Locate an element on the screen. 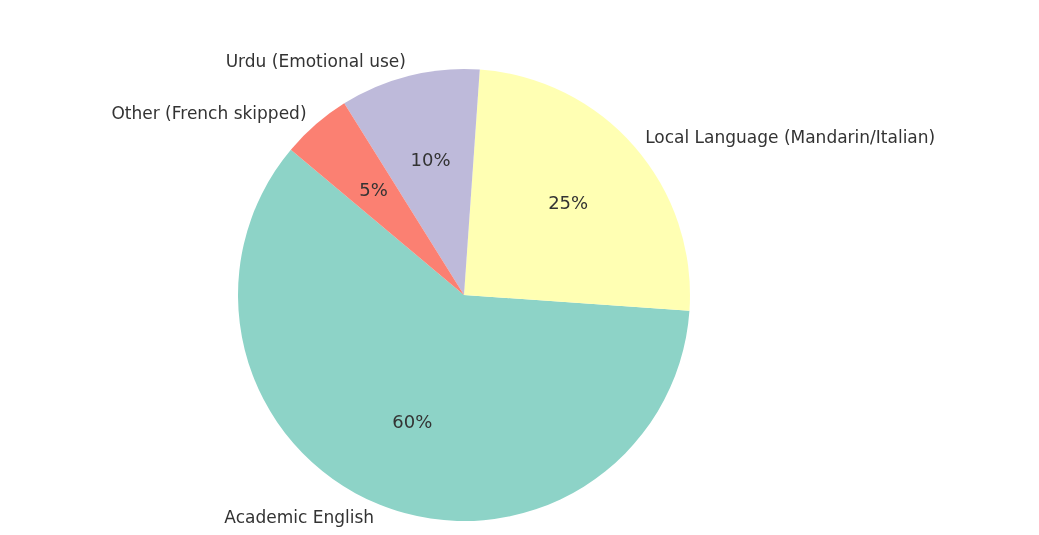 The height and width of the screenshot is (535, 1039). slice-label: Other (French skipped) is located at coordinates (209, 112).